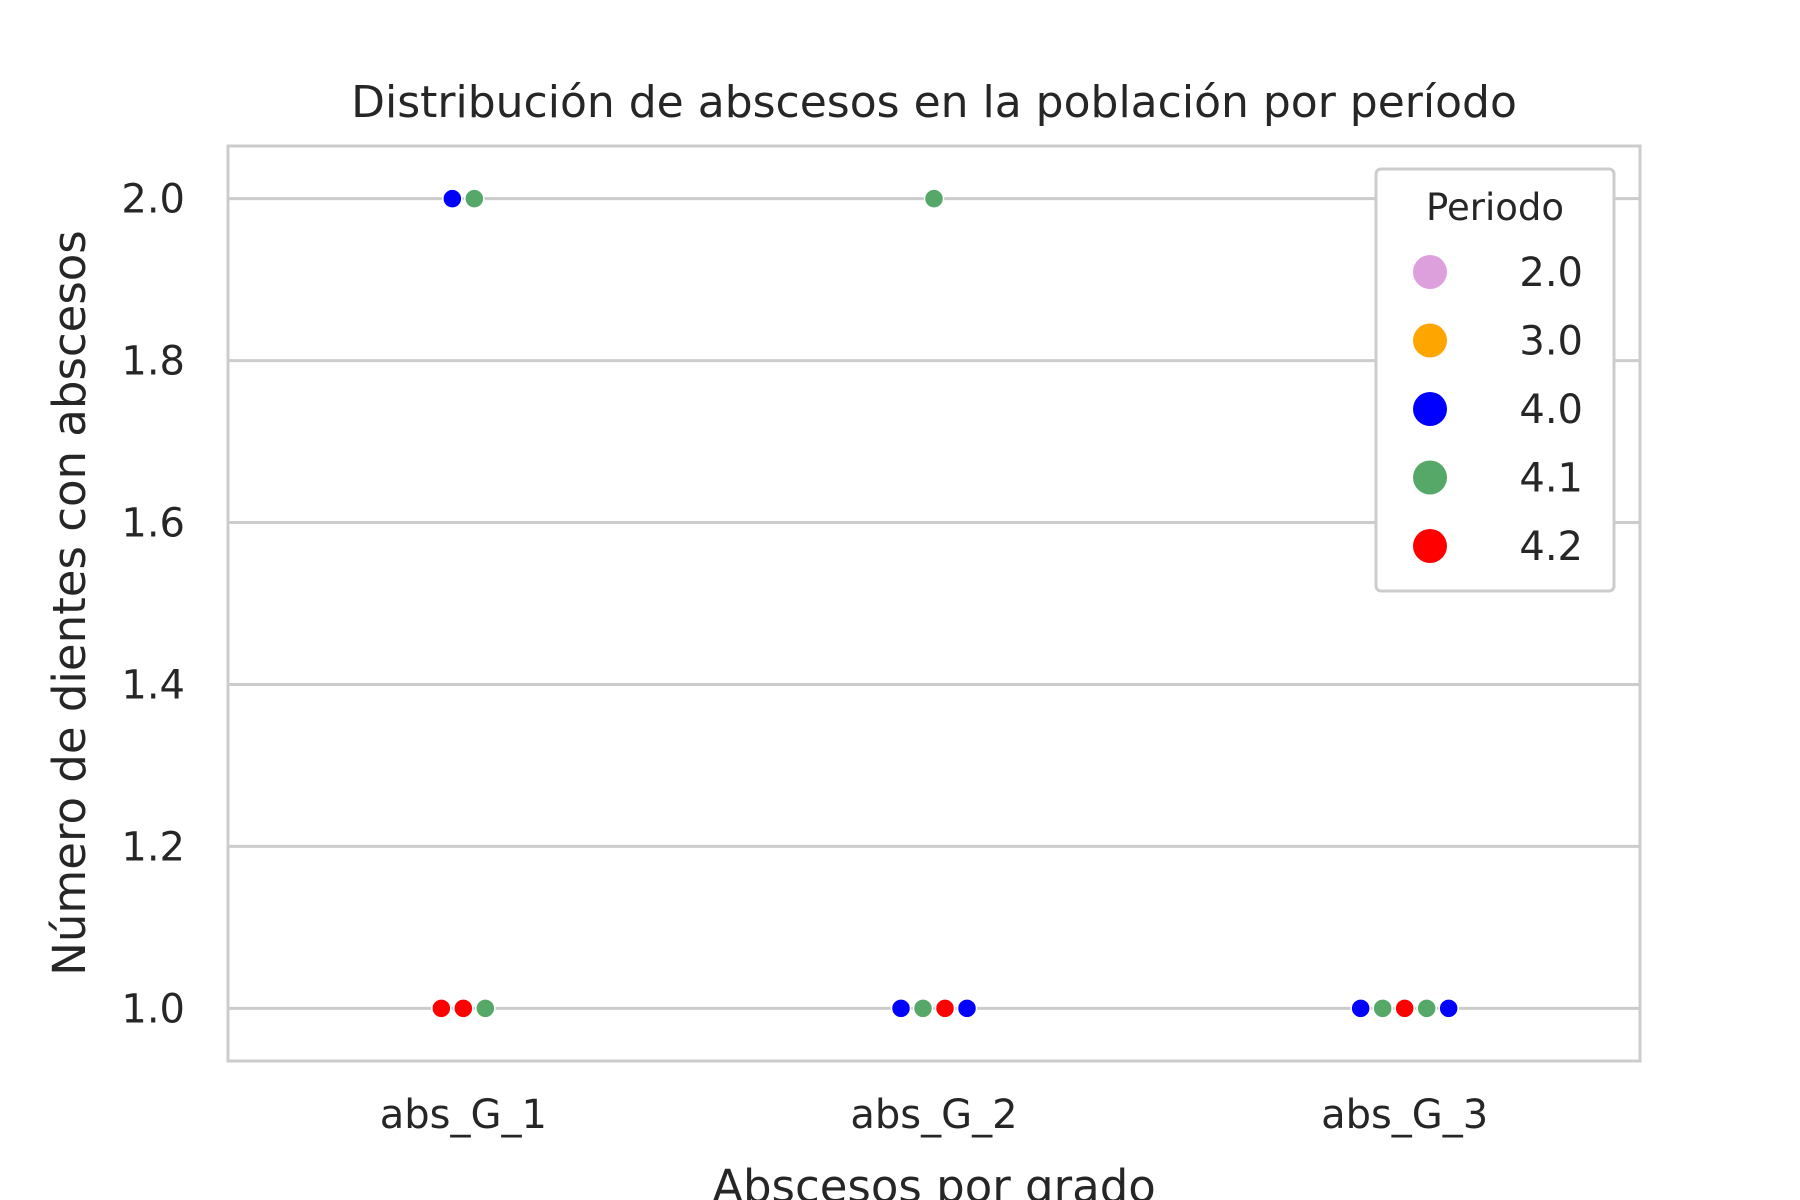  Describe the element at coordinates (1404, 1115) in the screenshot. I see `x-tick-label: abs_G_3` at that location.